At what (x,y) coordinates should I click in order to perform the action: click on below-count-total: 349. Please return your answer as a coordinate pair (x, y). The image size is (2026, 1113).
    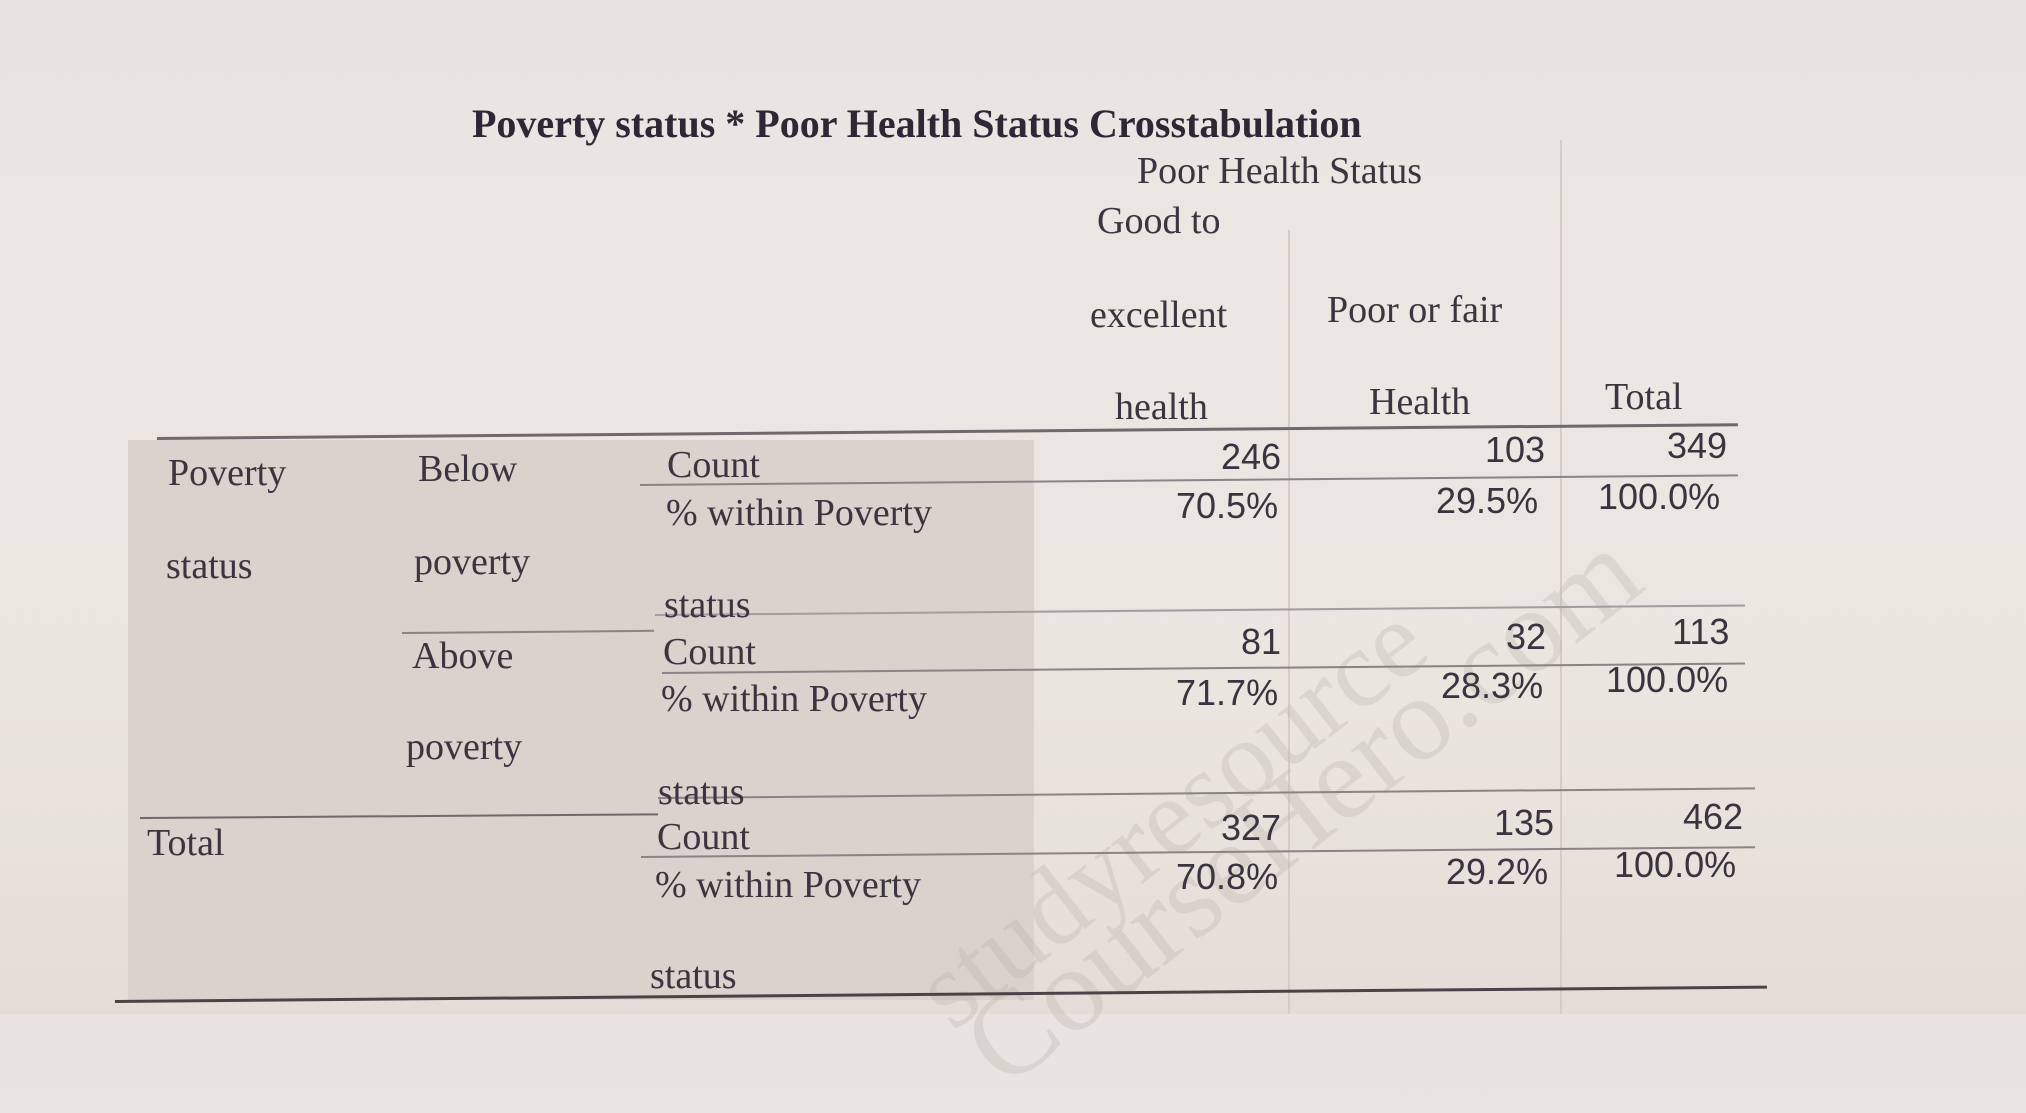
    Looking at the image, I should click on (1697, 445).